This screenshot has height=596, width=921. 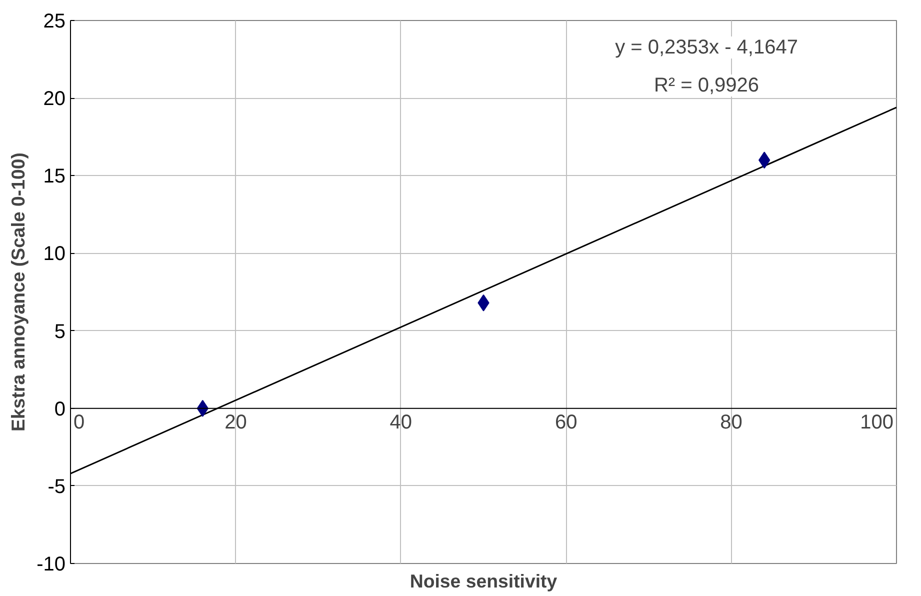 I want to click on y-tick-label: 10, so click(x=54, y=254).